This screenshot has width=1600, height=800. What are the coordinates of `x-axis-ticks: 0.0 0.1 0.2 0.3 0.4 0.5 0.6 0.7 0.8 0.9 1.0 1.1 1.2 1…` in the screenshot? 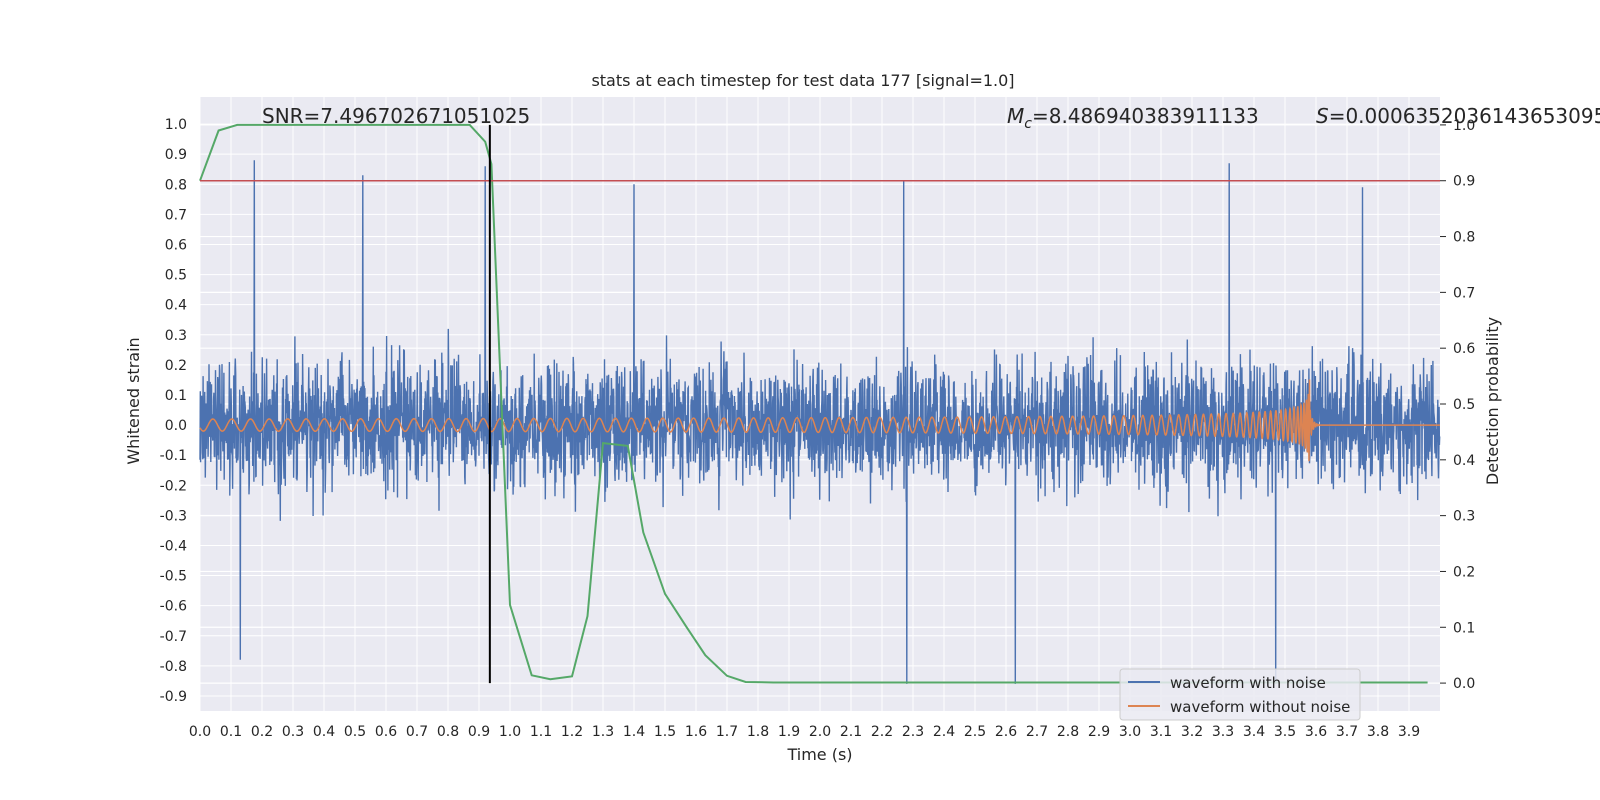 It's located at (804, 732).